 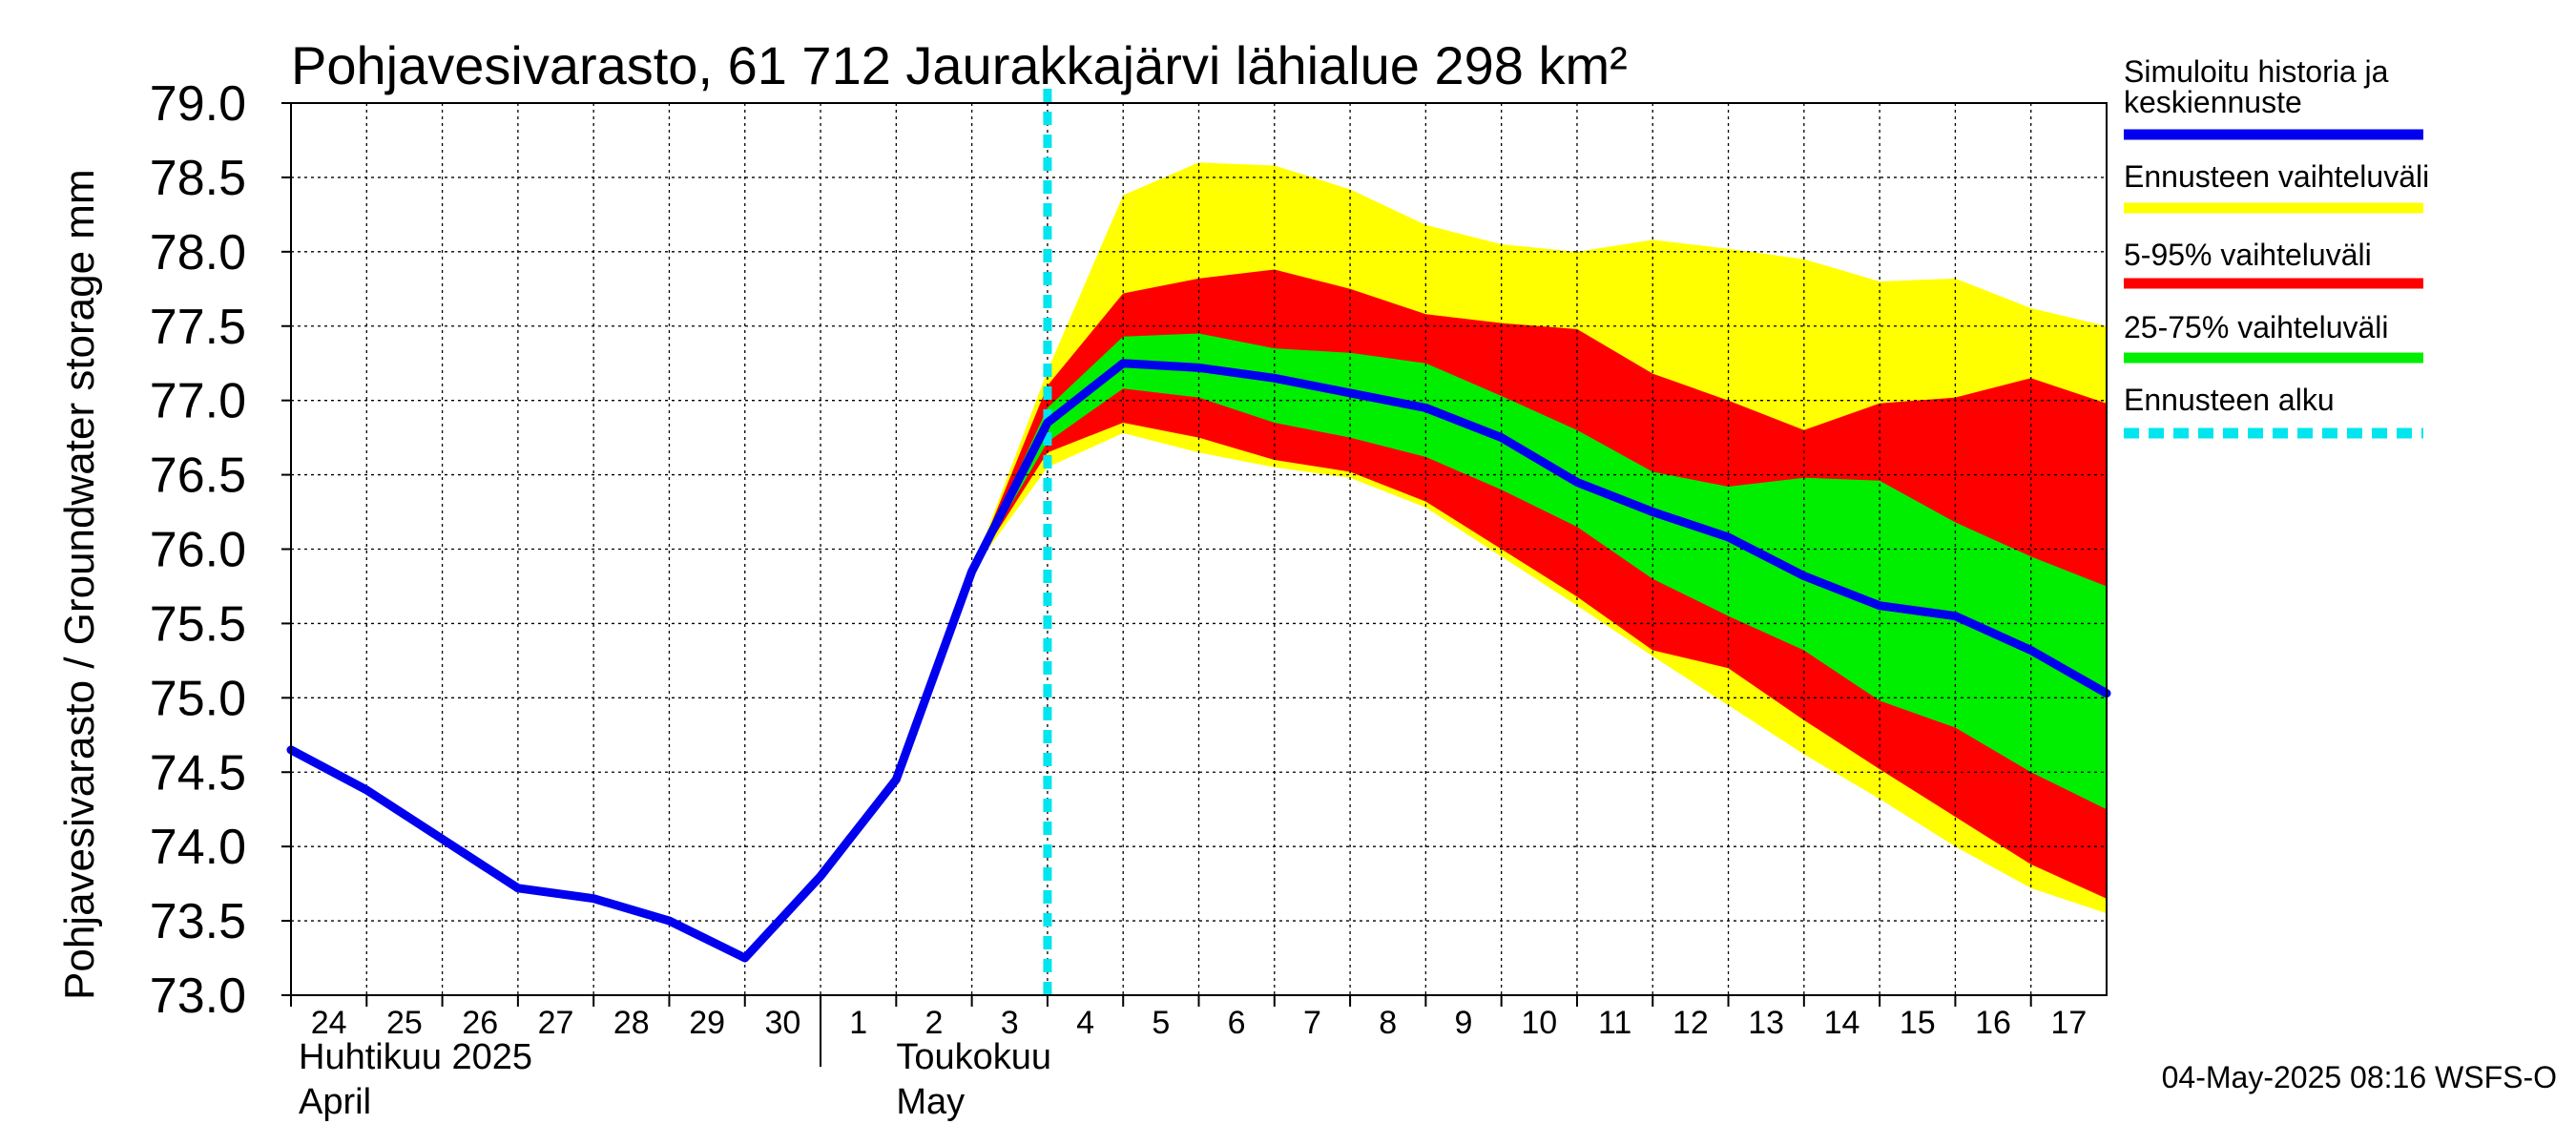 What do you see at coordinates (198, 996) in the screenshot?
I see `y-tick-label: 73.0` at bounding box center [198, 996].